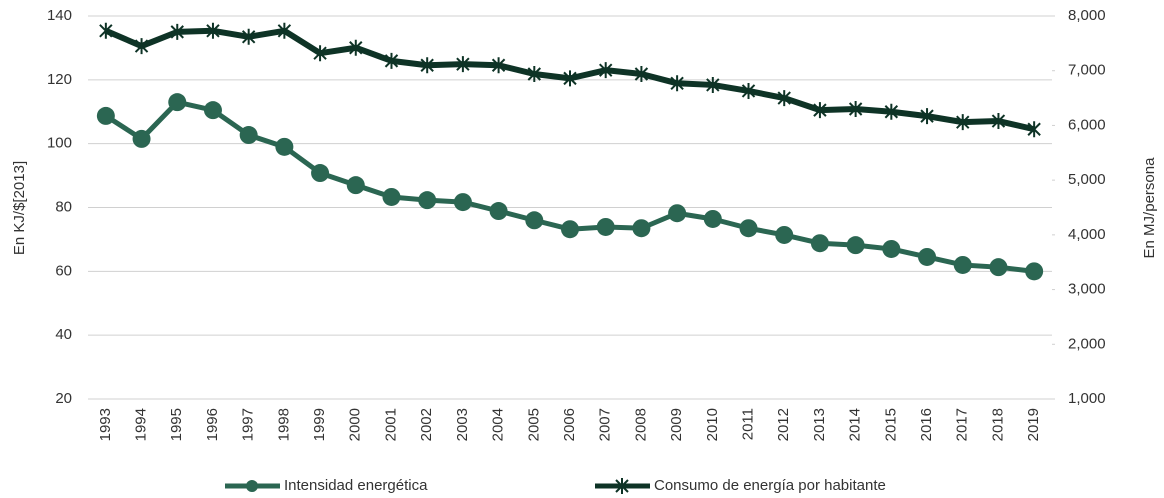 This screenshot has height=498, width=1164. Describe the element at coordinates (1087, 15) in the screenshot. I see `y2-tick-label: 8,000` at that location.